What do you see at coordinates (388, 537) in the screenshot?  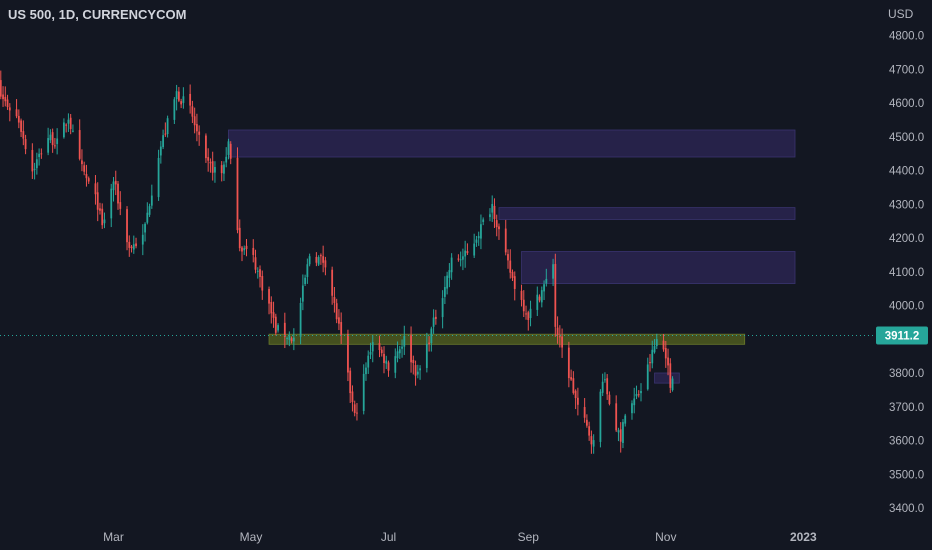 I see `x-tick-label: Jul` at bounding box center [388, 537].